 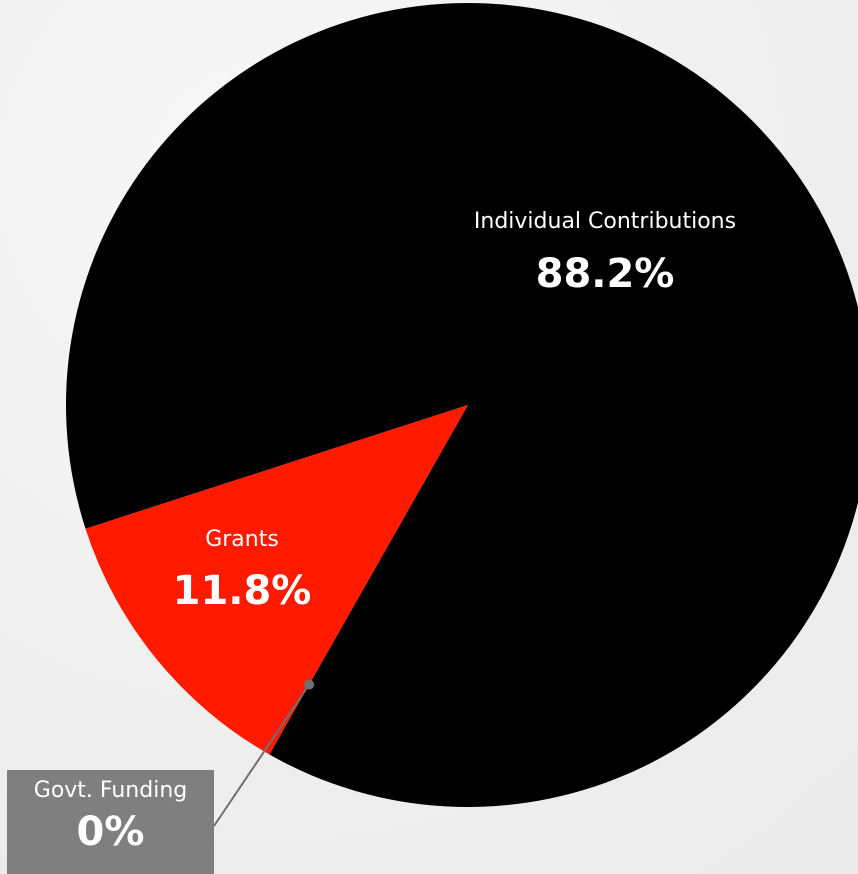 What do you see at coordinates (110, 832) in the screenshot?
I see `govt-funding-value: 0%` at bounding box center [110, 832].